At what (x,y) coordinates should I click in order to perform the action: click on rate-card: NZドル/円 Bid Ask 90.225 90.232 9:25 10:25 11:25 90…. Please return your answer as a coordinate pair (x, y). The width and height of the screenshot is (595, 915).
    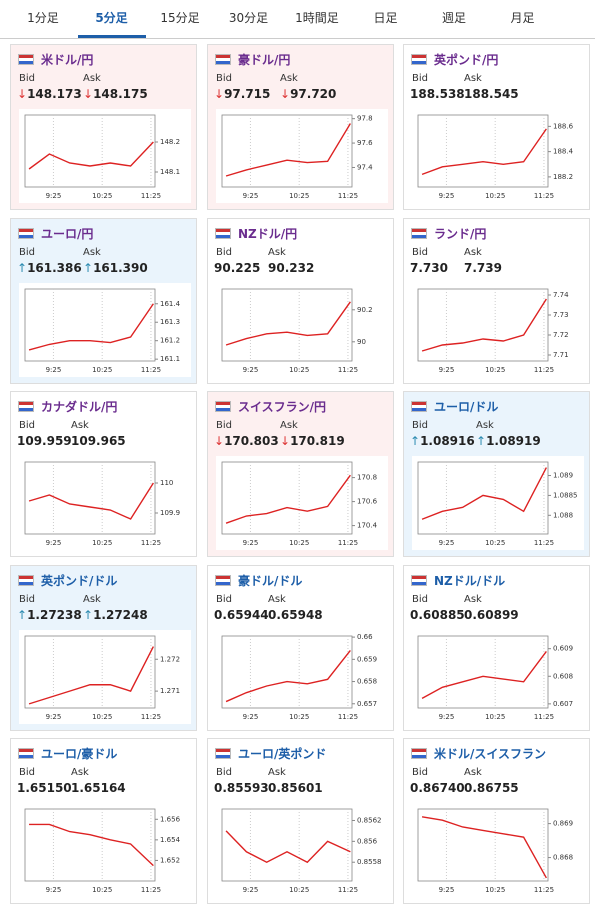
    Looking at the image, I should click on (300, 300).